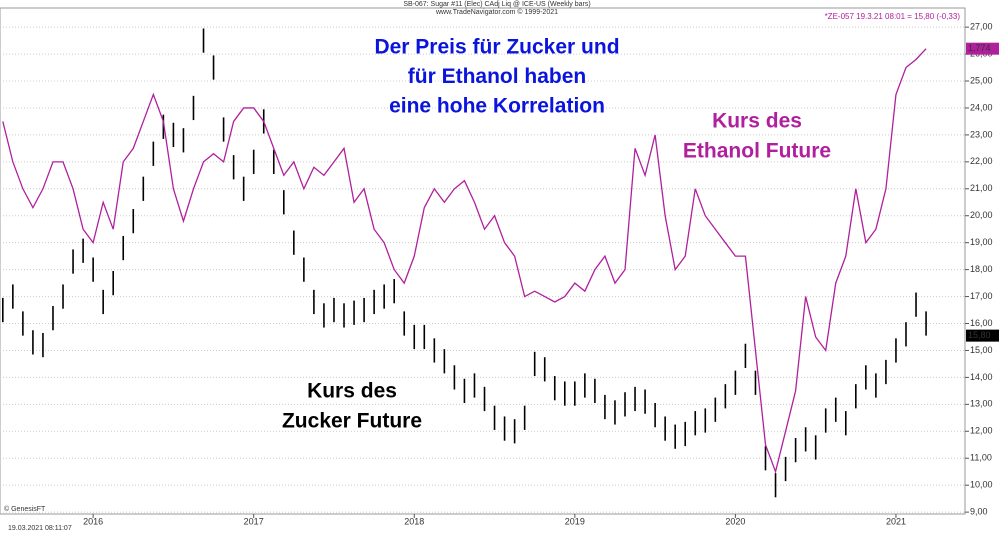  Describe the element at coordinates (893, 16) in the screenshot. I see `quote: *ZE-057 19.3.21 08:01 = 15,80 (-0,33)` at that location.